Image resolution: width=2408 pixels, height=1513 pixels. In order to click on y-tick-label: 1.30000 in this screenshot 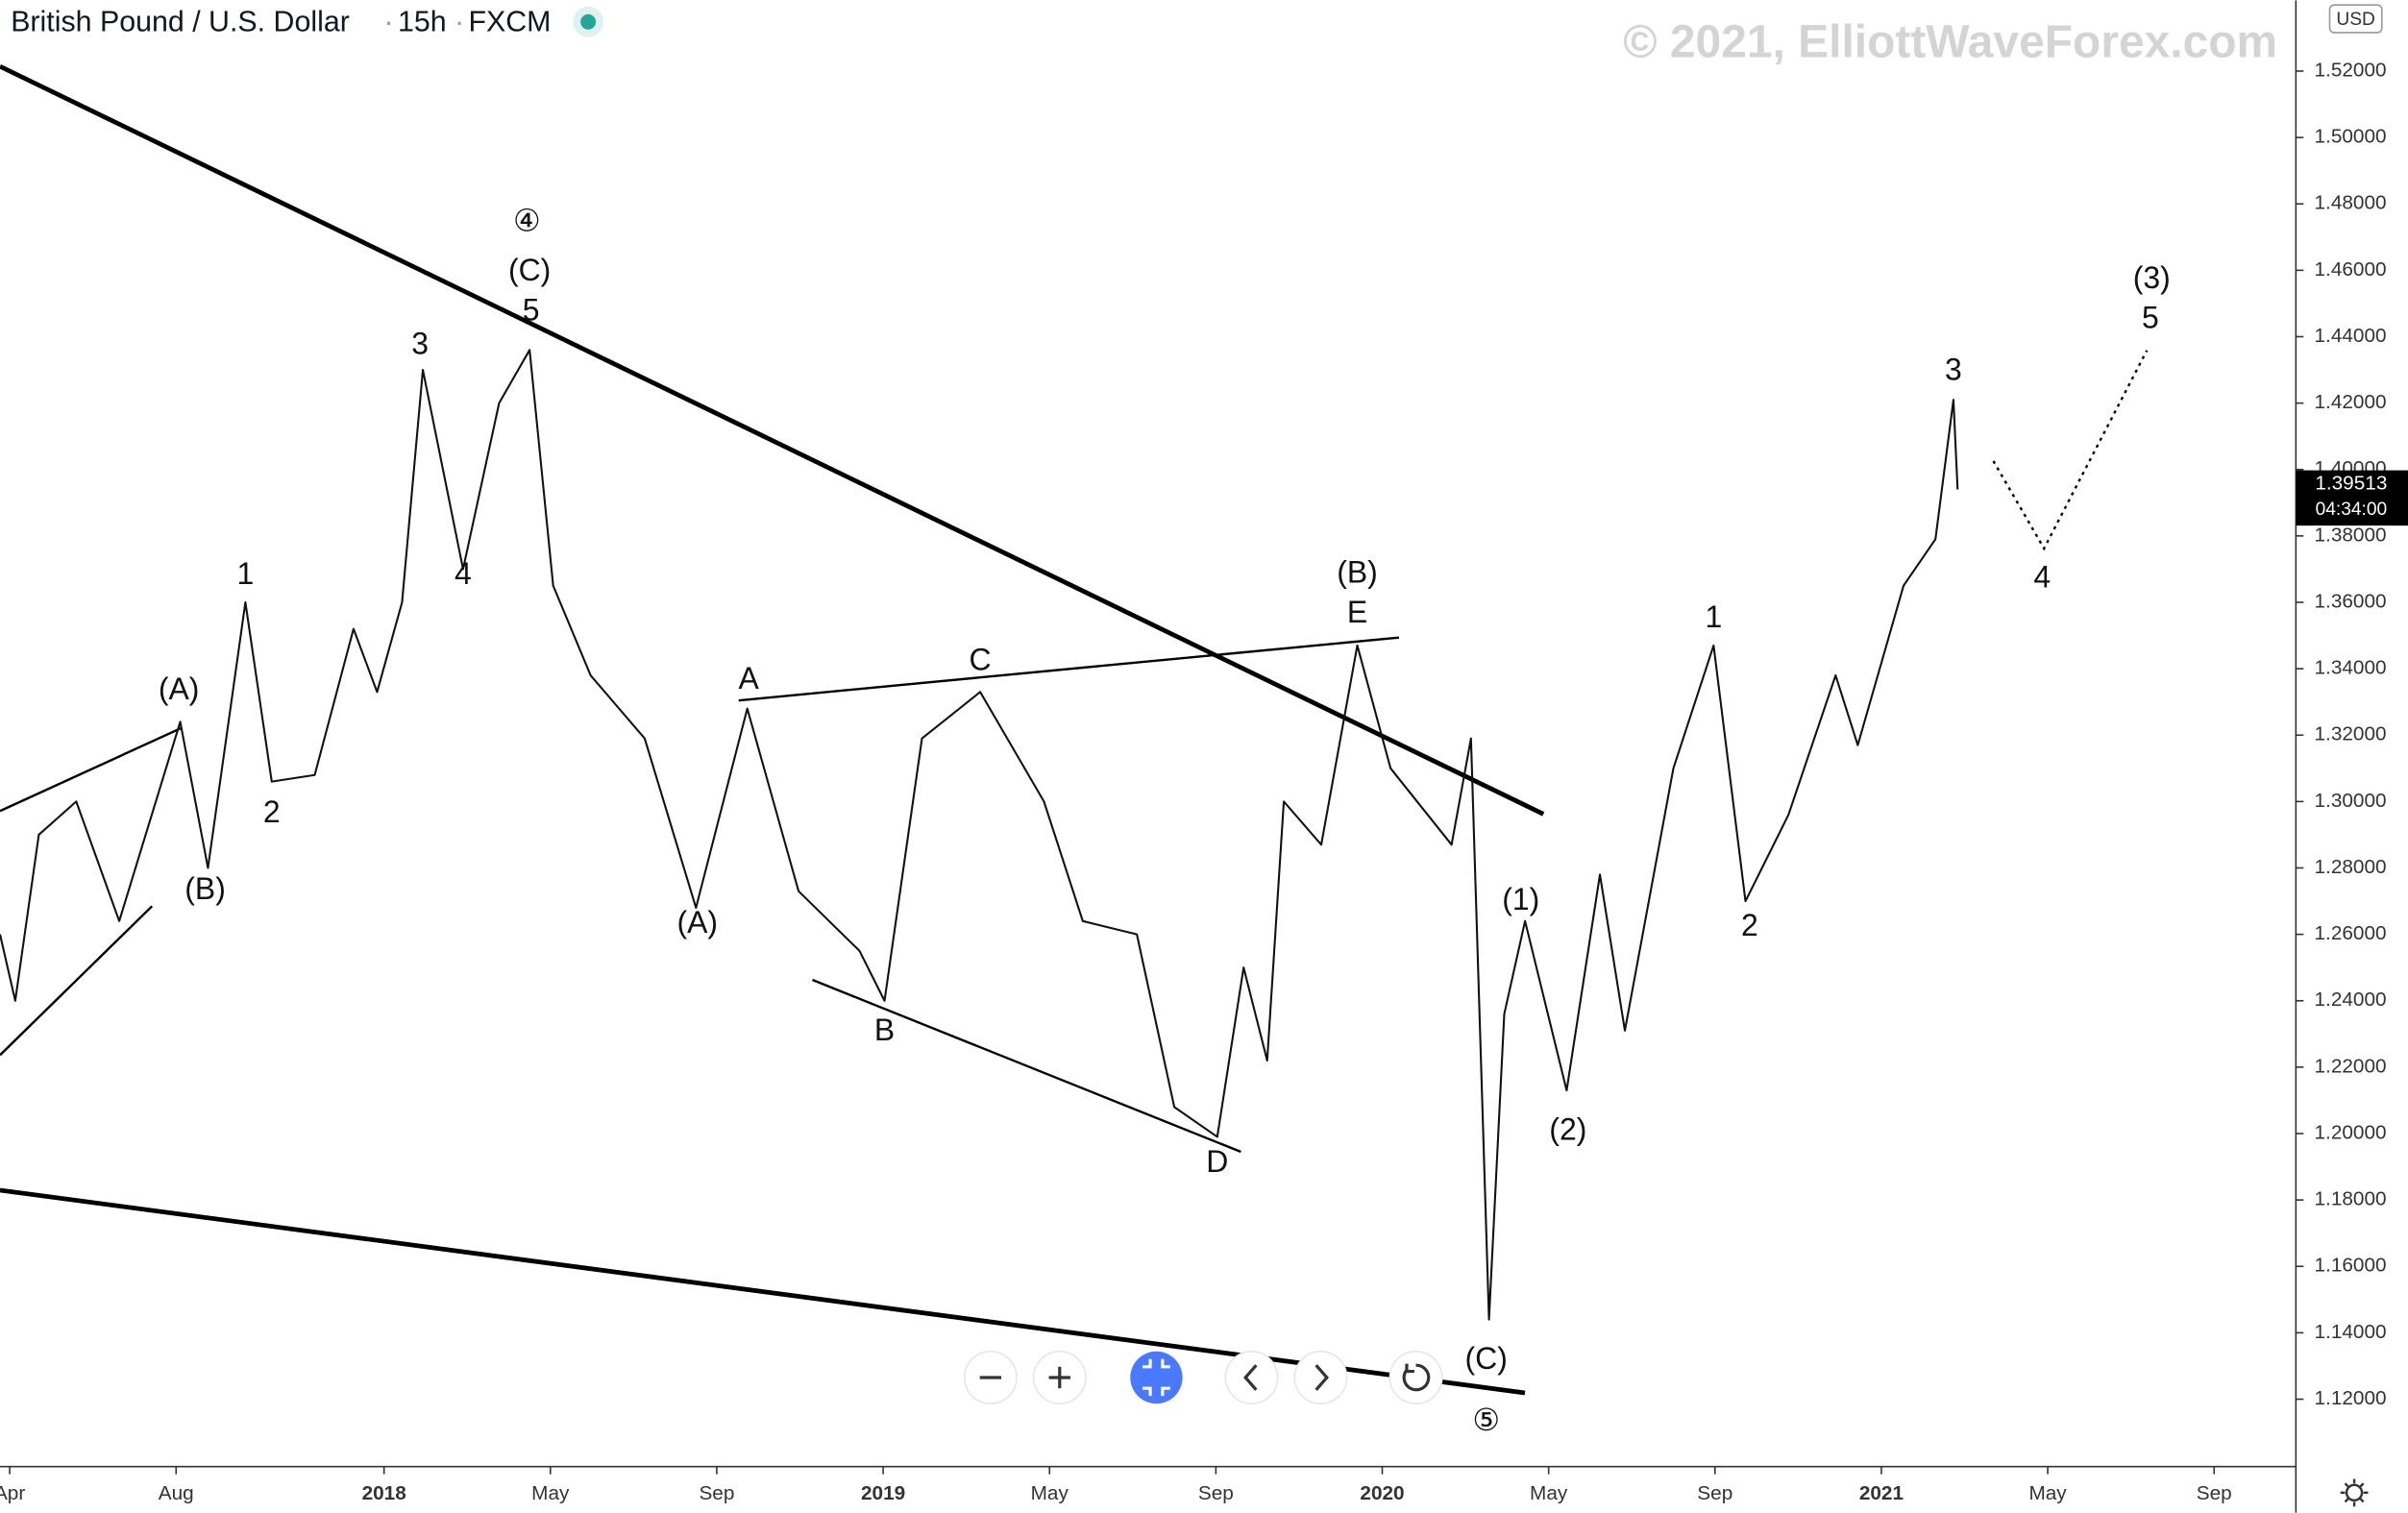, I will do `click(2351, 801)`.